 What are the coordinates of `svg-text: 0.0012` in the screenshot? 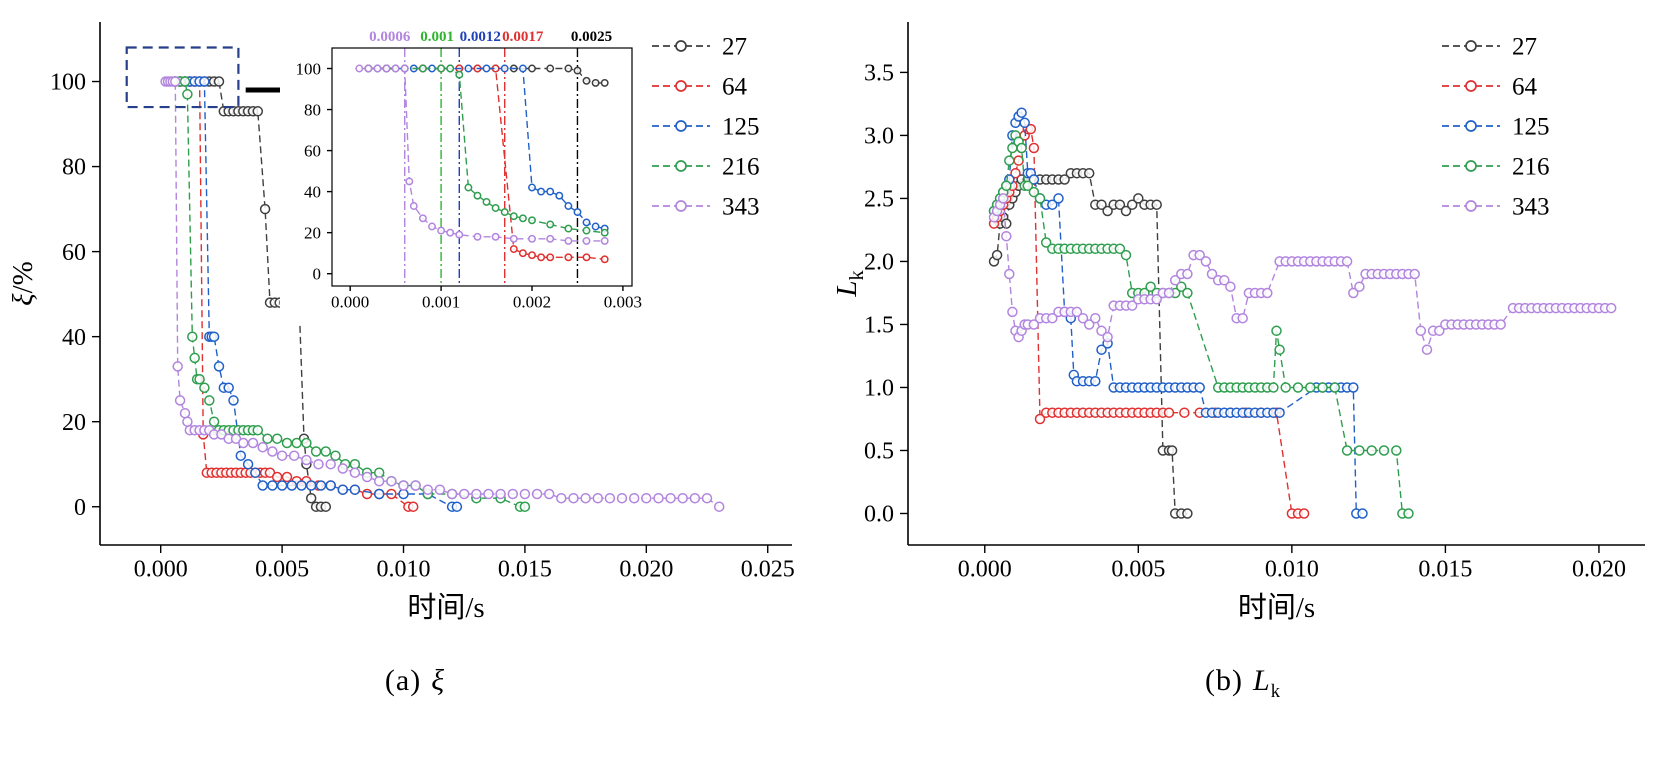 It's located at (480, 37).